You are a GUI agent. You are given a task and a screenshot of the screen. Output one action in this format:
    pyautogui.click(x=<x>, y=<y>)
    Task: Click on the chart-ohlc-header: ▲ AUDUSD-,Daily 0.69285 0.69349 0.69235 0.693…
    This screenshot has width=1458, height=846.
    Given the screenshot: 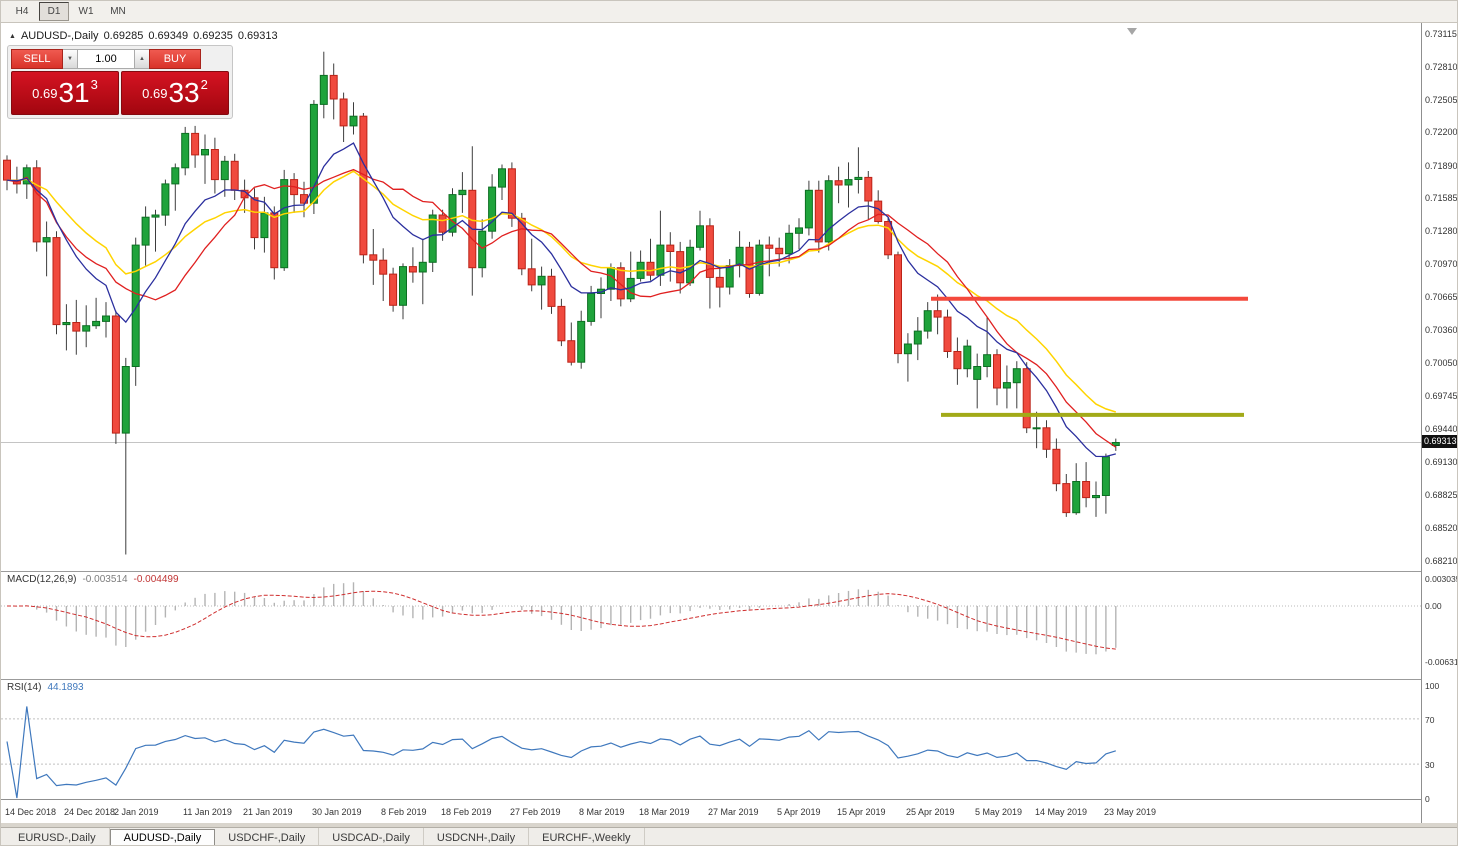 What is the action you would take?
    pyautogui.click(x=146, y=36)
    